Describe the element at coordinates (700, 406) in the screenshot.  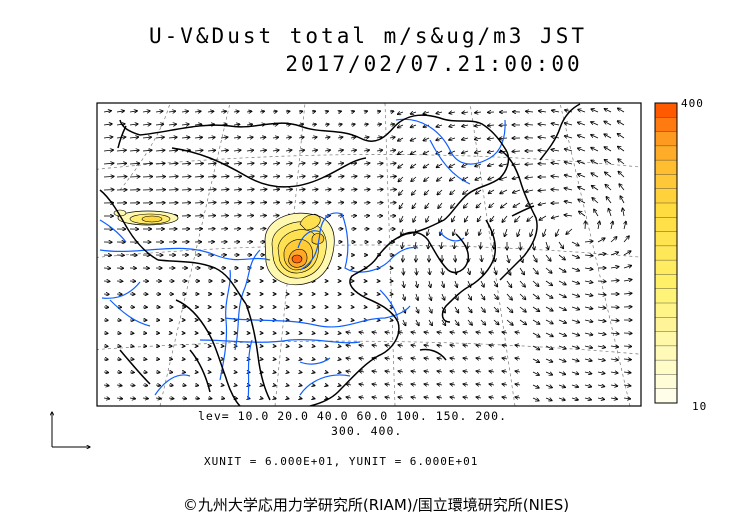
I see `colorbar-min-label: 10` at that location.